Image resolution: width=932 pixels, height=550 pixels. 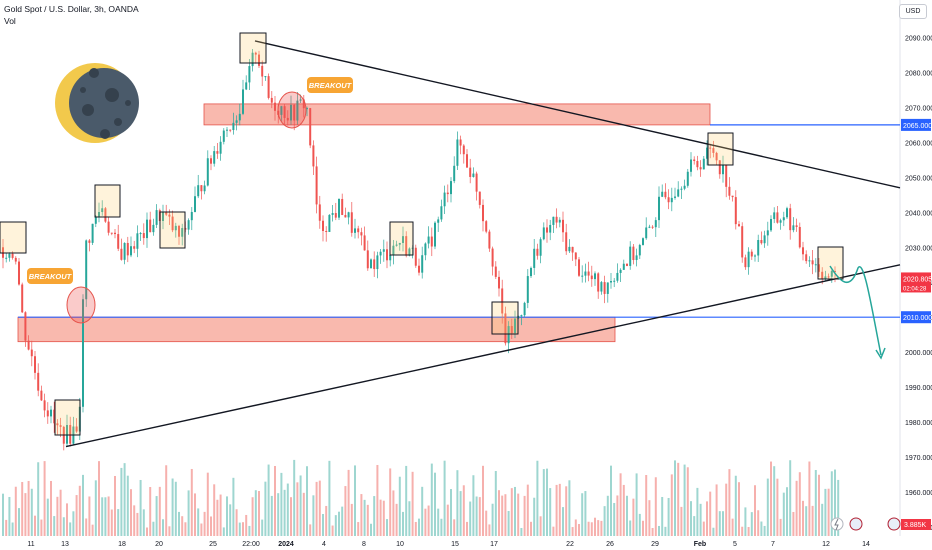 What do you see at coordinates (918, 143) in the screenshot?
I see `price-tick-label: 2060.000` at bounding box center [918, 143].